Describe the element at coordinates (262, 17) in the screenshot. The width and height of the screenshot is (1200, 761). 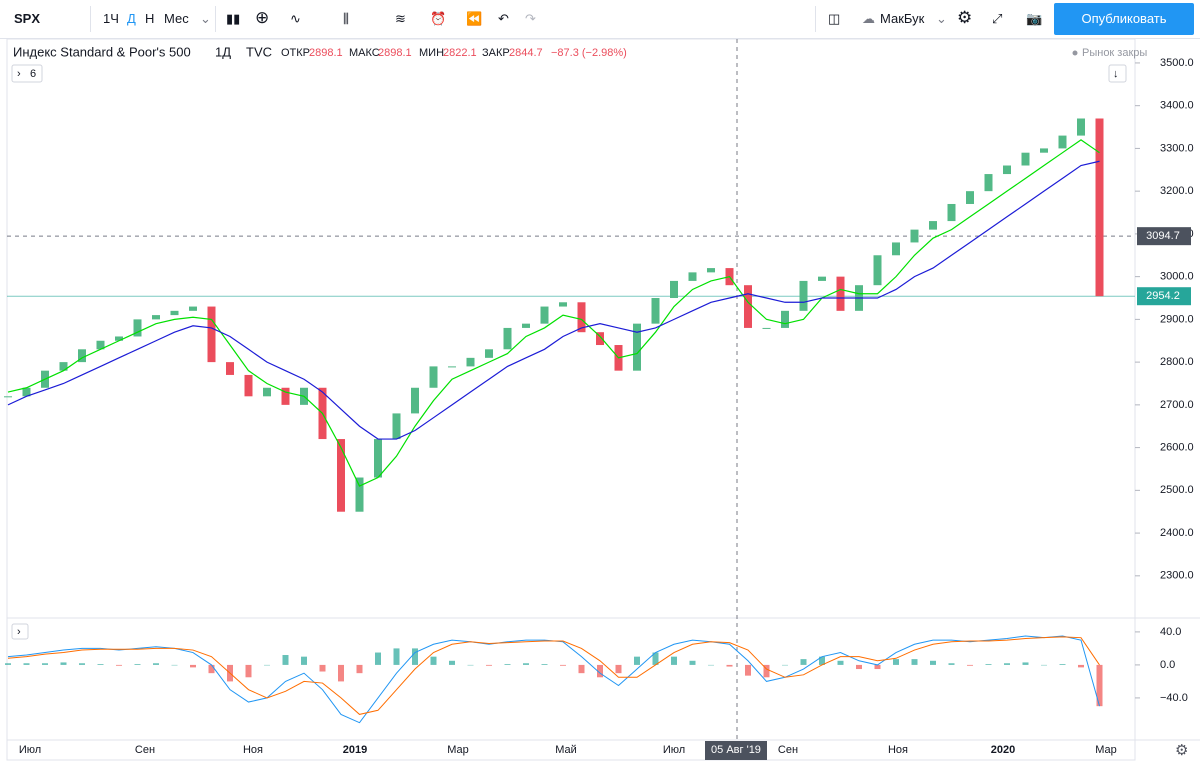
I see `indicator-icon: ⊕` at that location.